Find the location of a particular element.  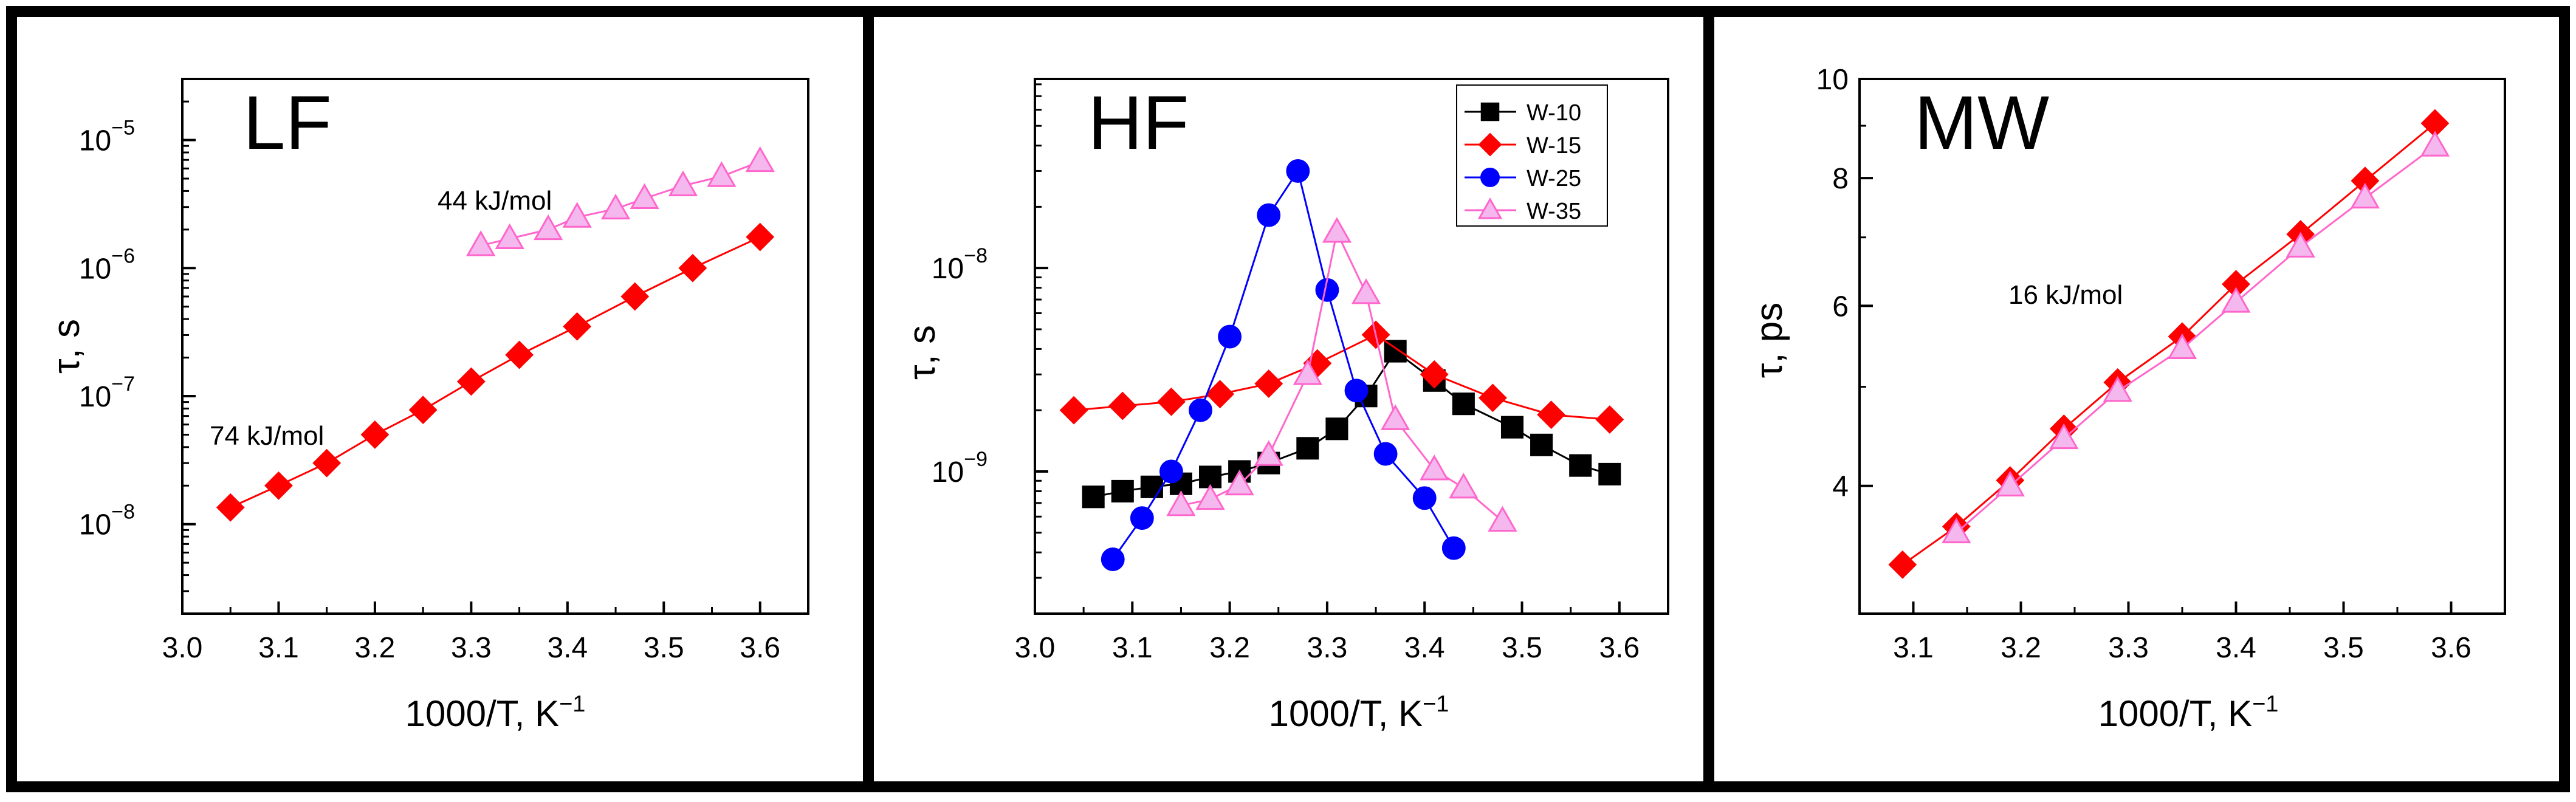

hf-series is located at coordinates (1341, 365).